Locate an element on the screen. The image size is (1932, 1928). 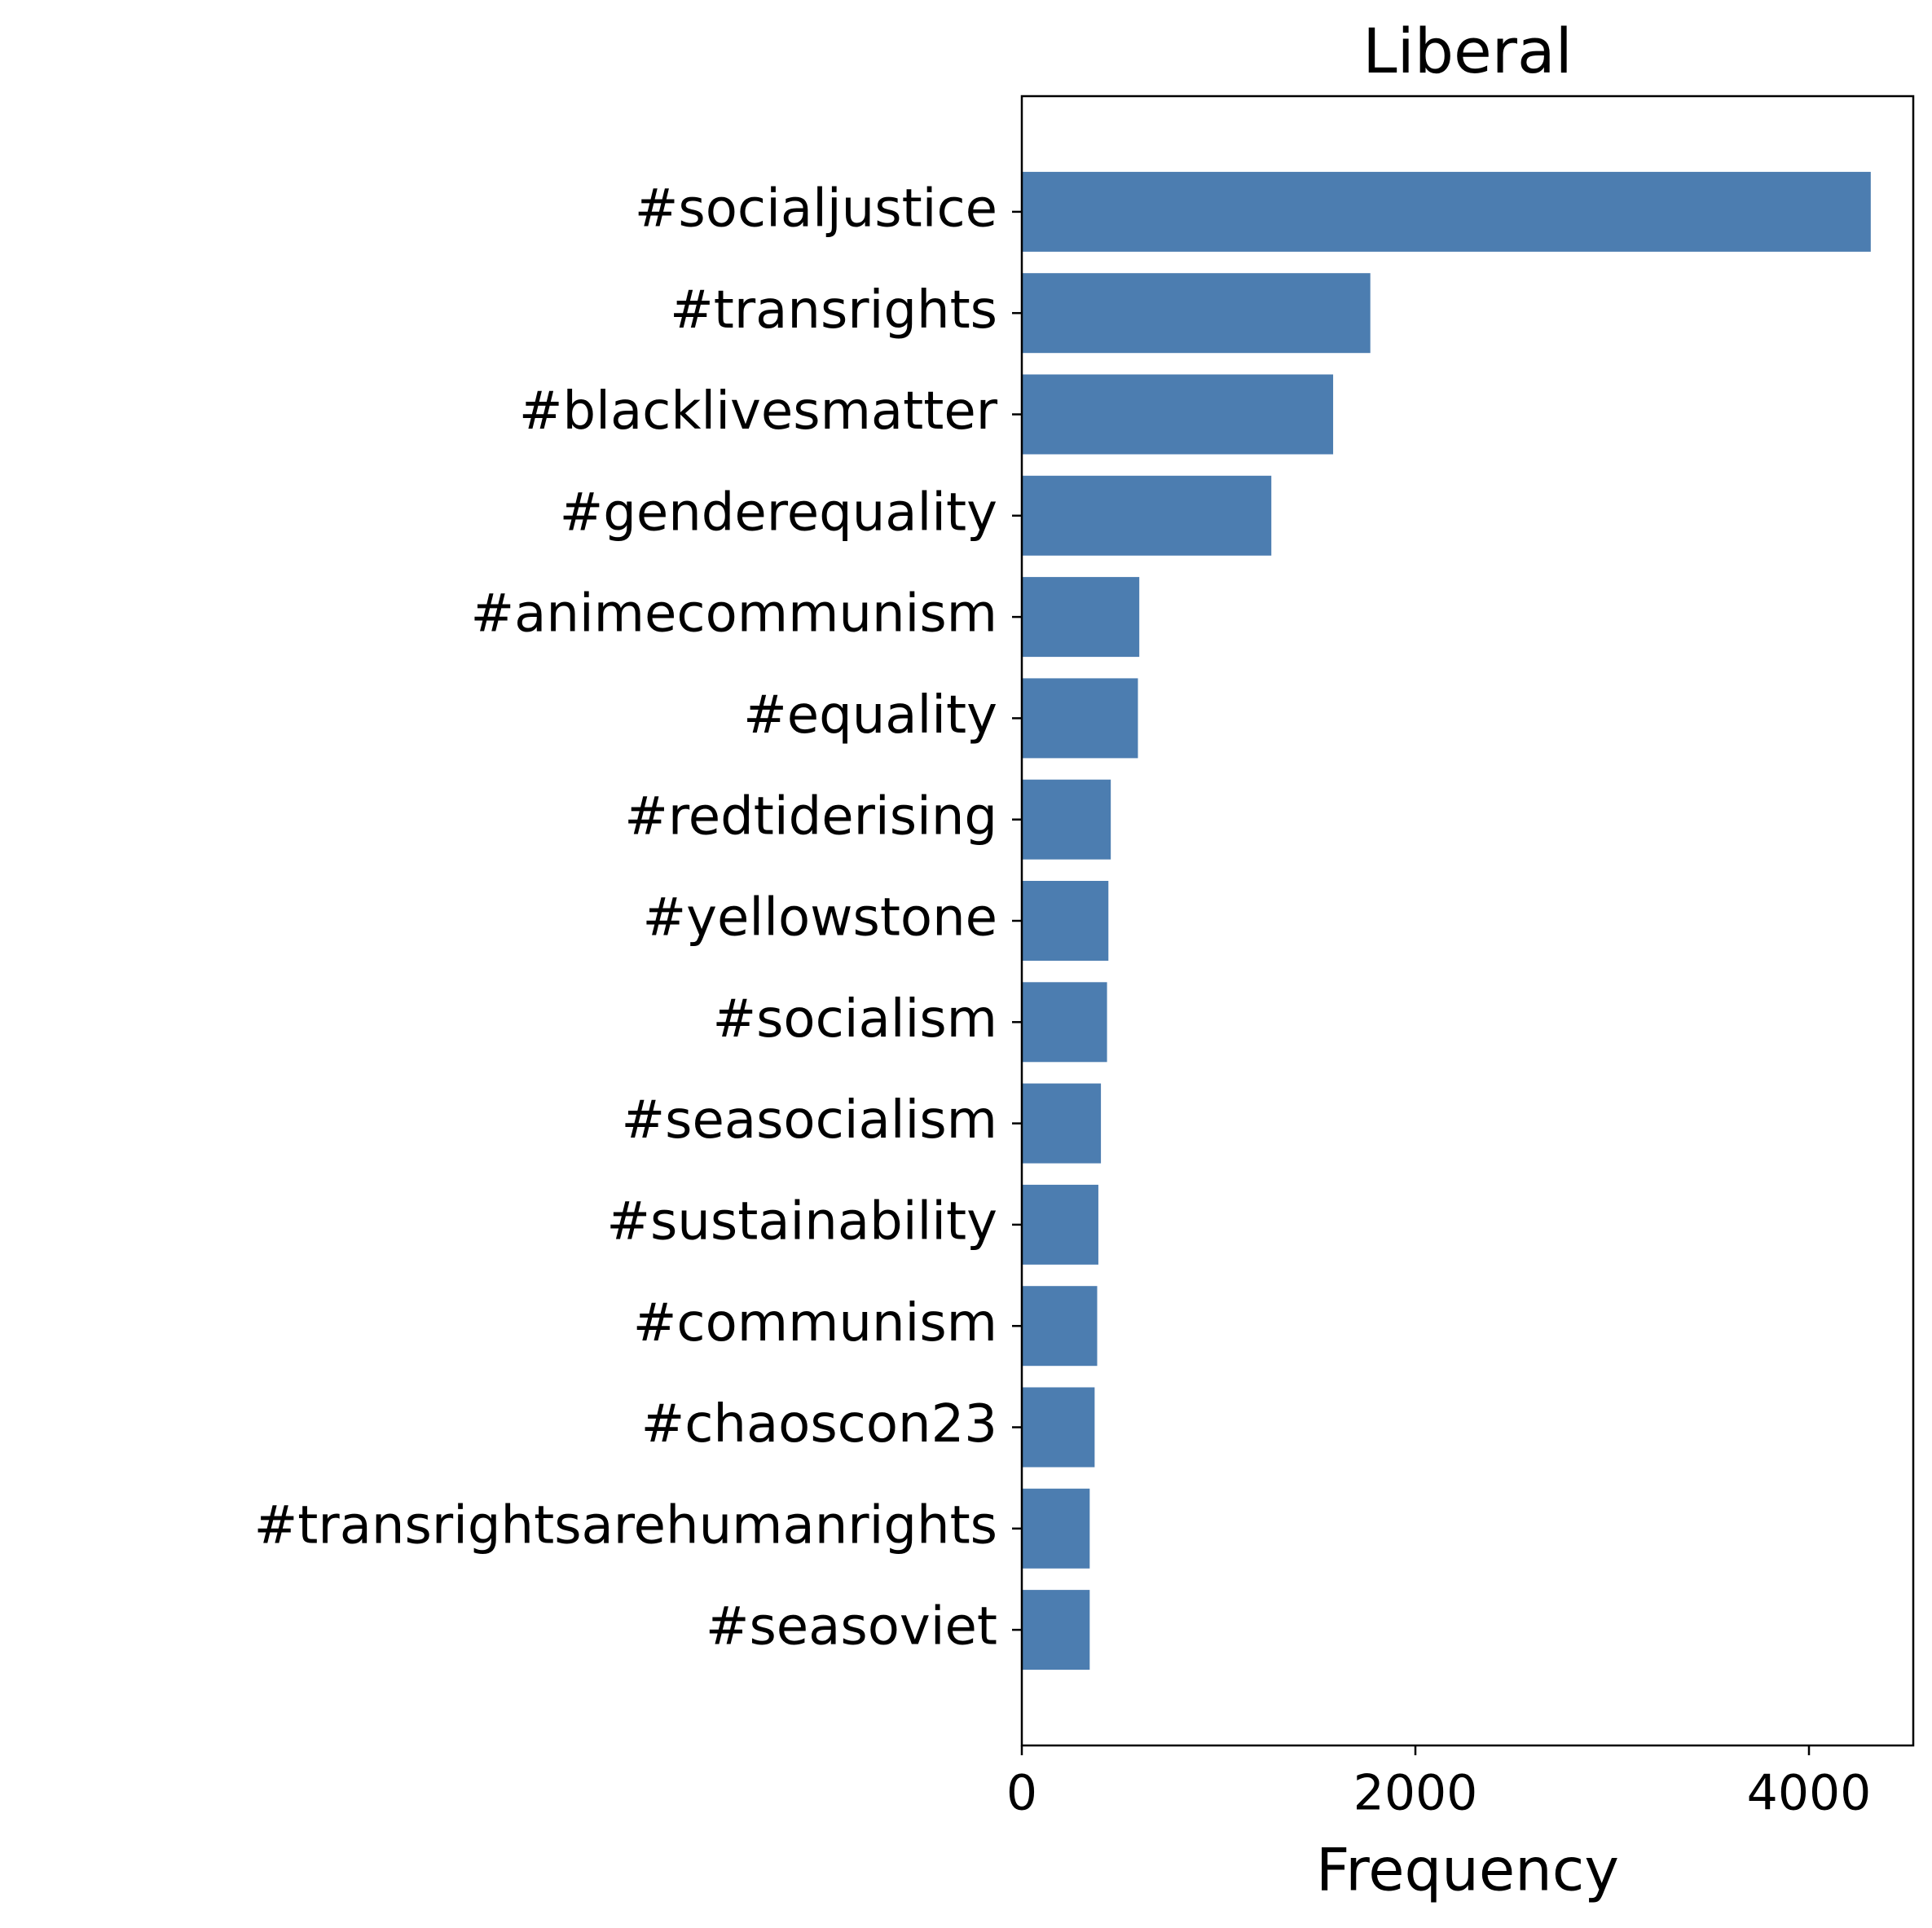
y-tick-label: #socialism is located at coordinates (854, 1019).